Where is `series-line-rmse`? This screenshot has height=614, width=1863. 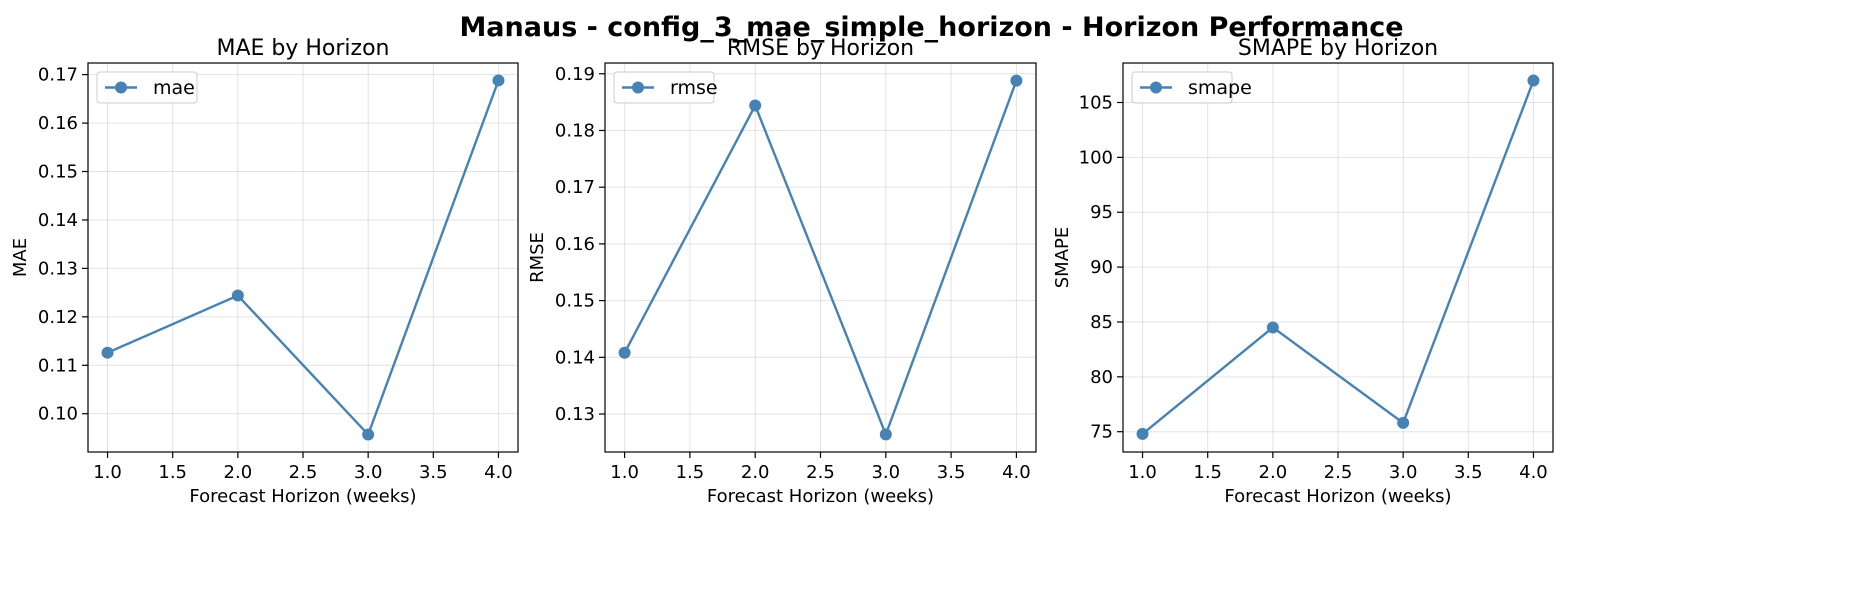
series-line-rmse is located at coordinates (820, 259).